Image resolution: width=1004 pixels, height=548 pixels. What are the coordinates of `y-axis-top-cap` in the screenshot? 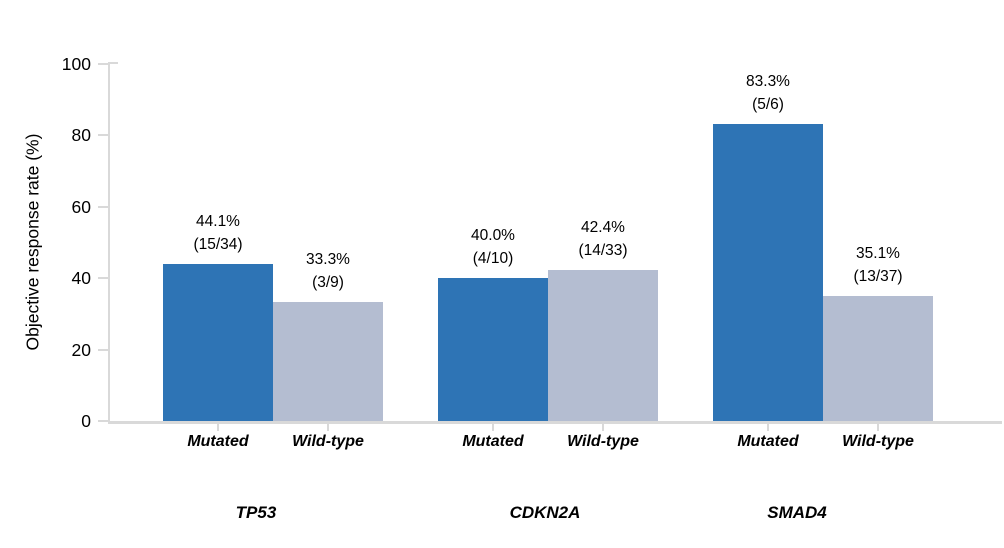 It's located at (113, 63).